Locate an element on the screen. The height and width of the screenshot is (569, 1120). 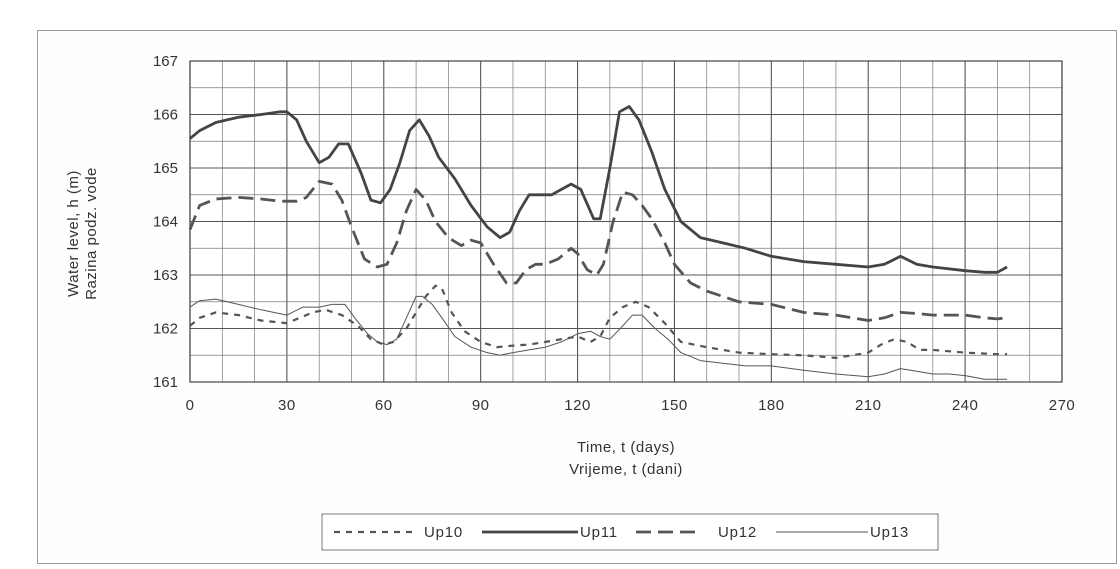
x-tick-label: 270 is located at coordinates (1062, 405).